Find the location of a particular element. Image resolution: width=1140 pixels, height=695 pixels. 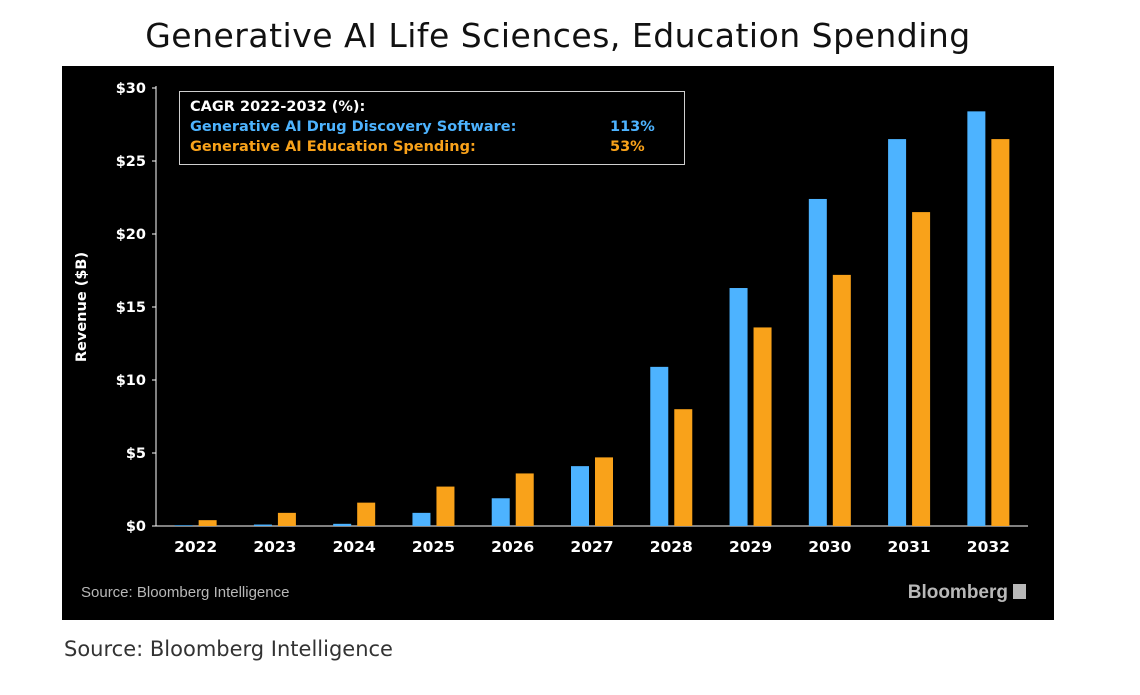

brand-name: Bloomberg is located at coordinates (957, 592).